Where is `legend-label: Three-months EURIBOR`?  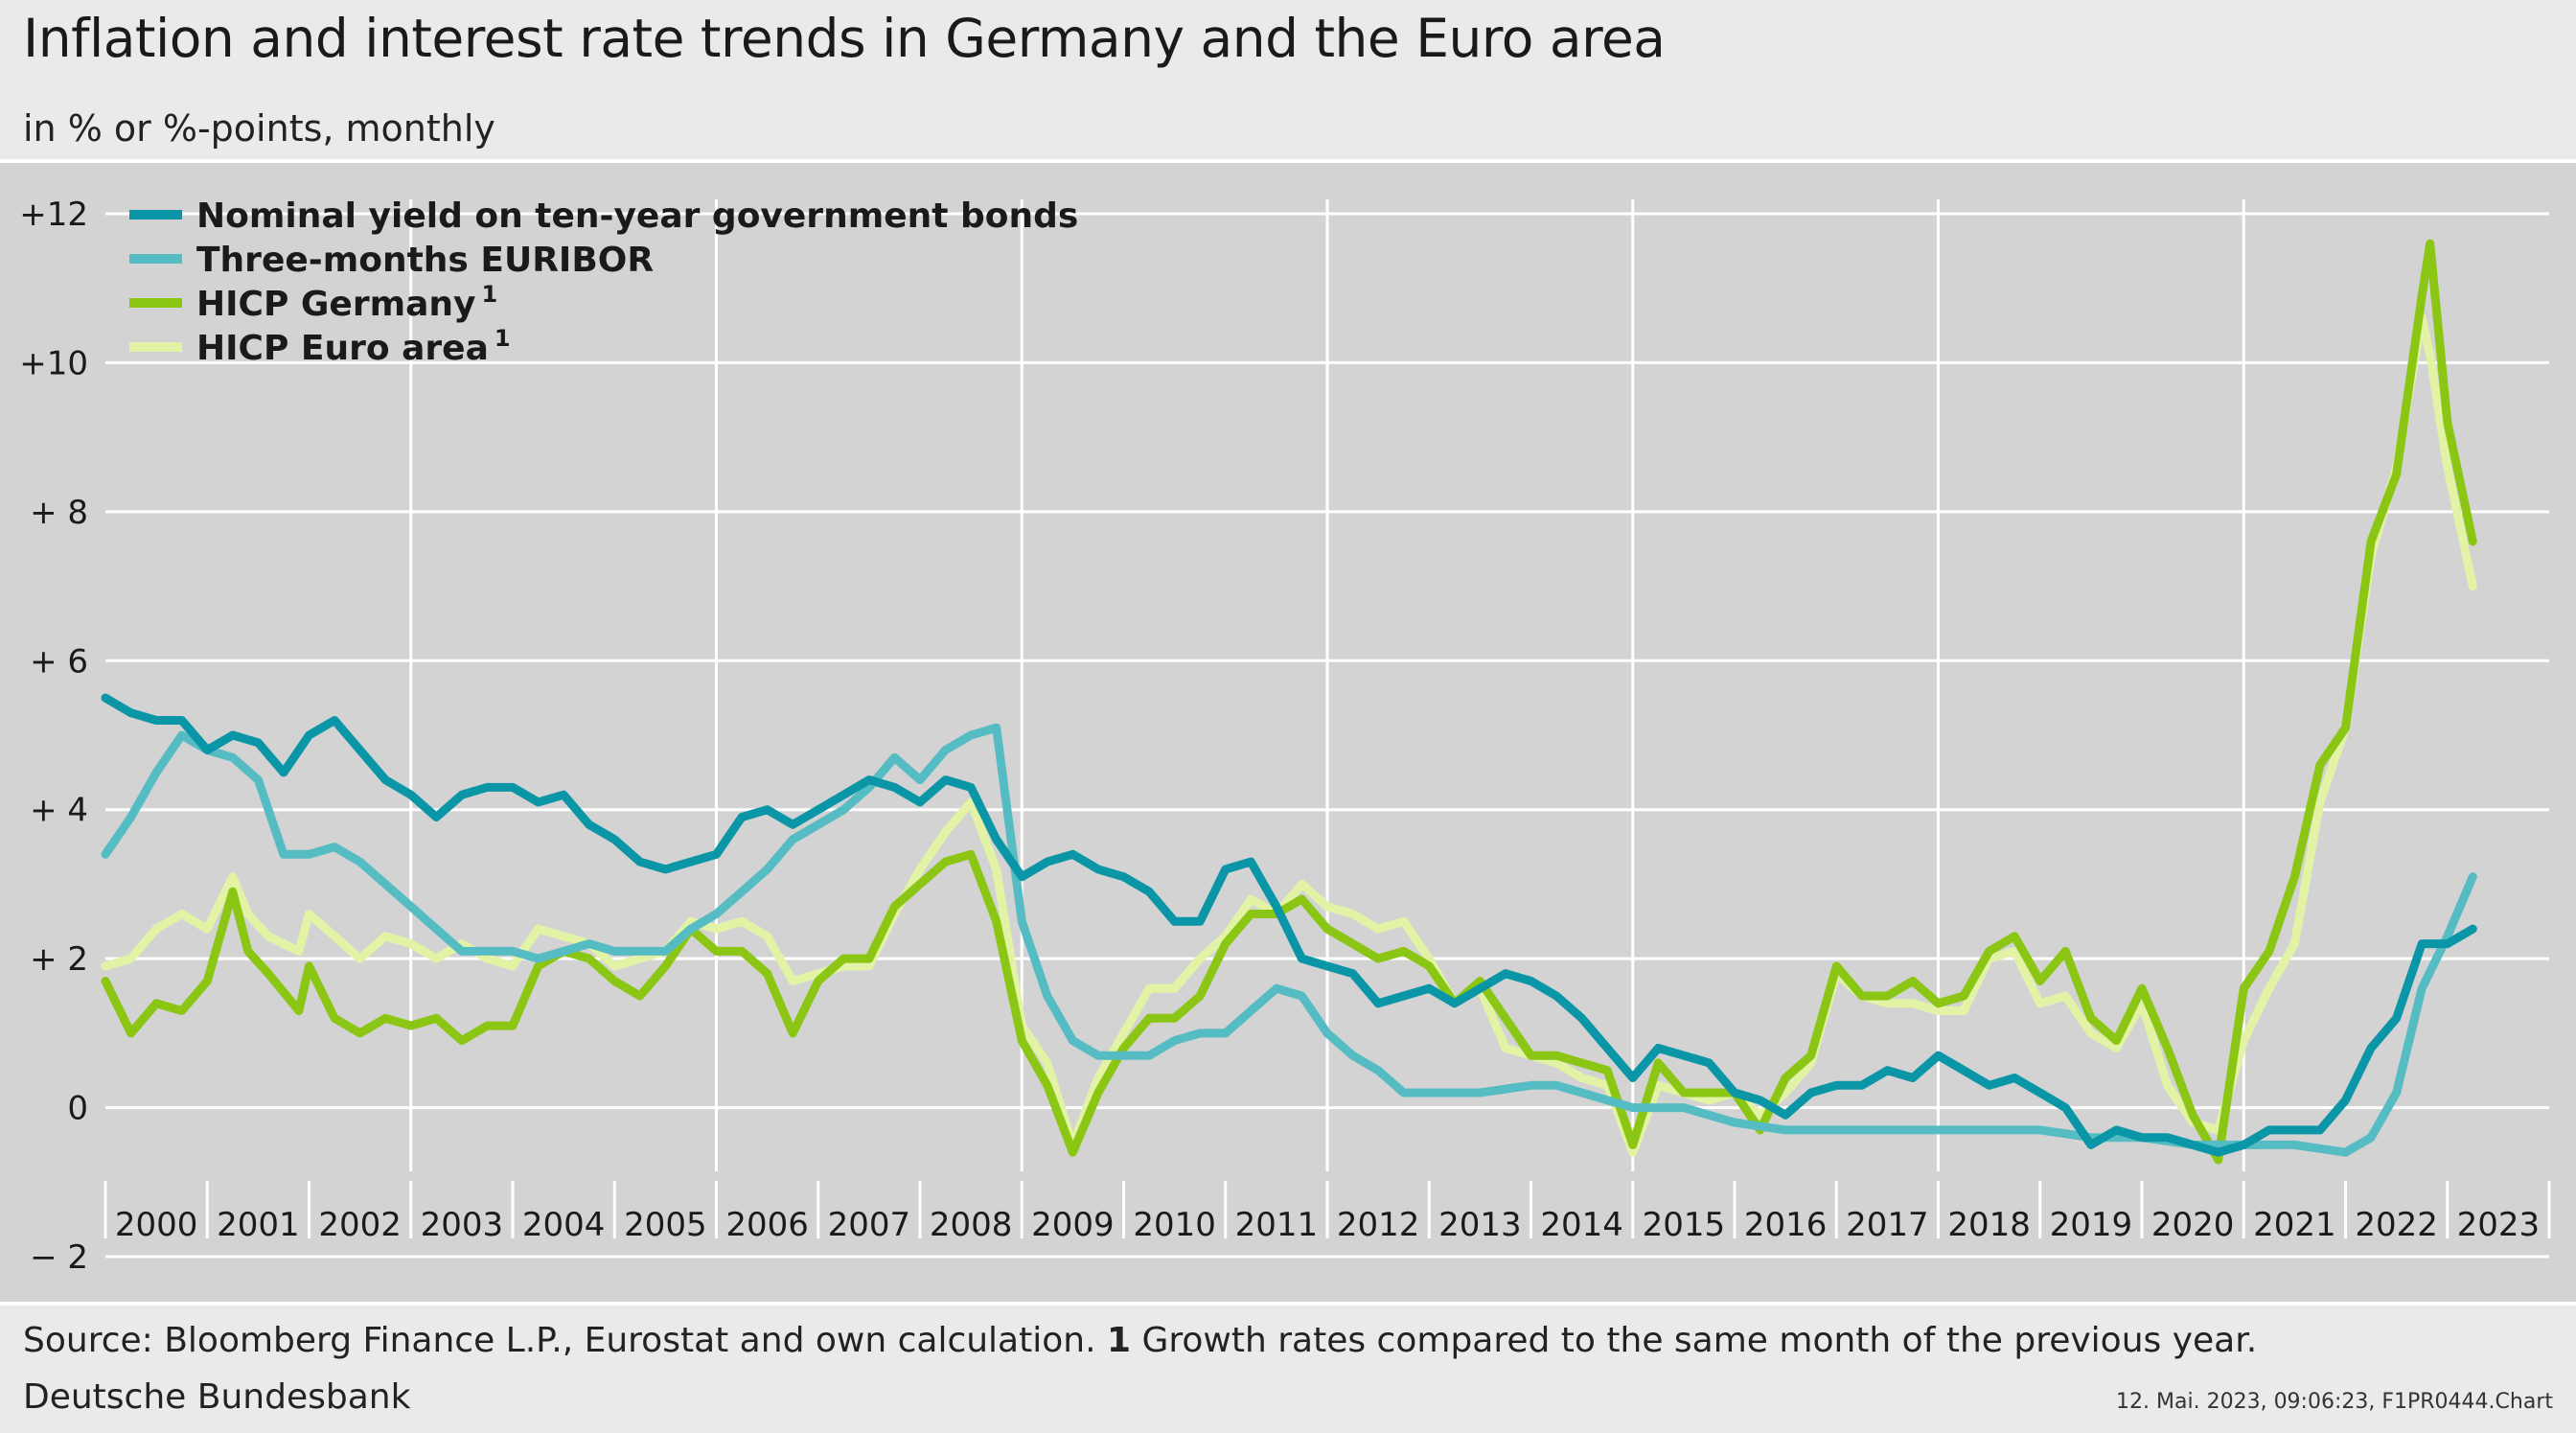 legend-label: Three-months EURIBOR is located at coordinates (425, 261).